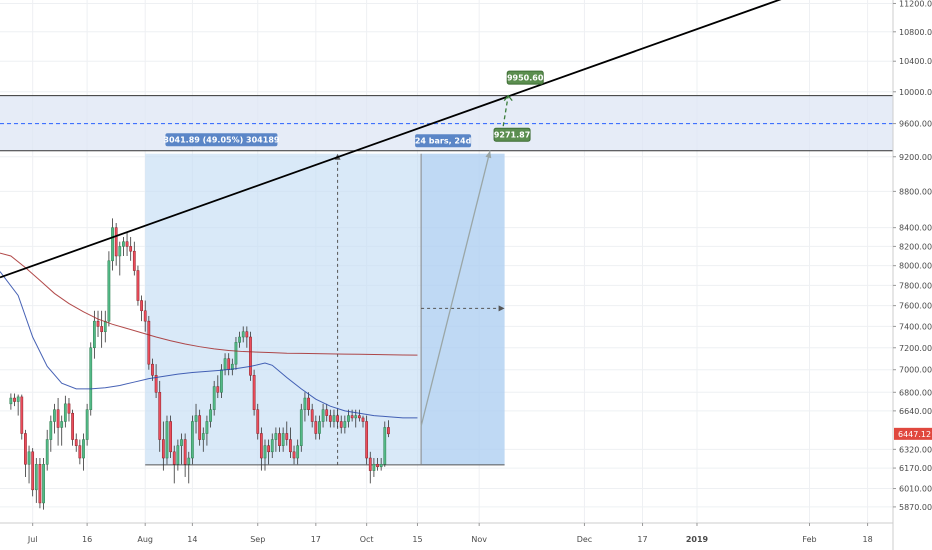 The width and height of the screenshot is (932, 550). I want to click on price-tick-label: 5870.00, so click(915, 507).